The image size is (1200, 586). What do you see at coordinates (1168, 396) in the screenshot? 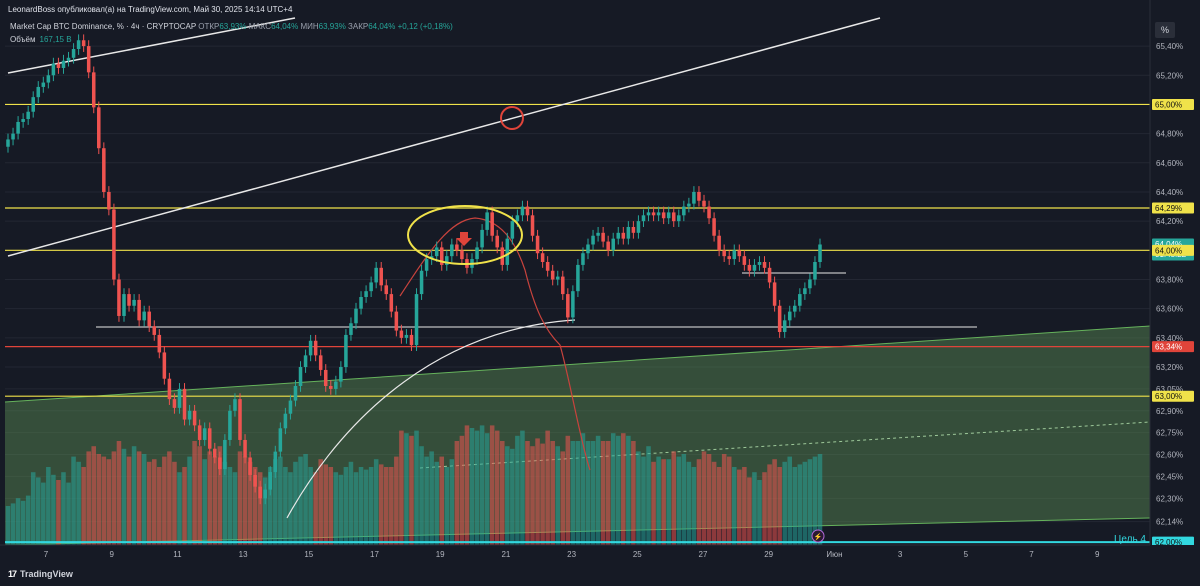
I see `price-label-text: 63,00%` at bounding box center [1168, 396].